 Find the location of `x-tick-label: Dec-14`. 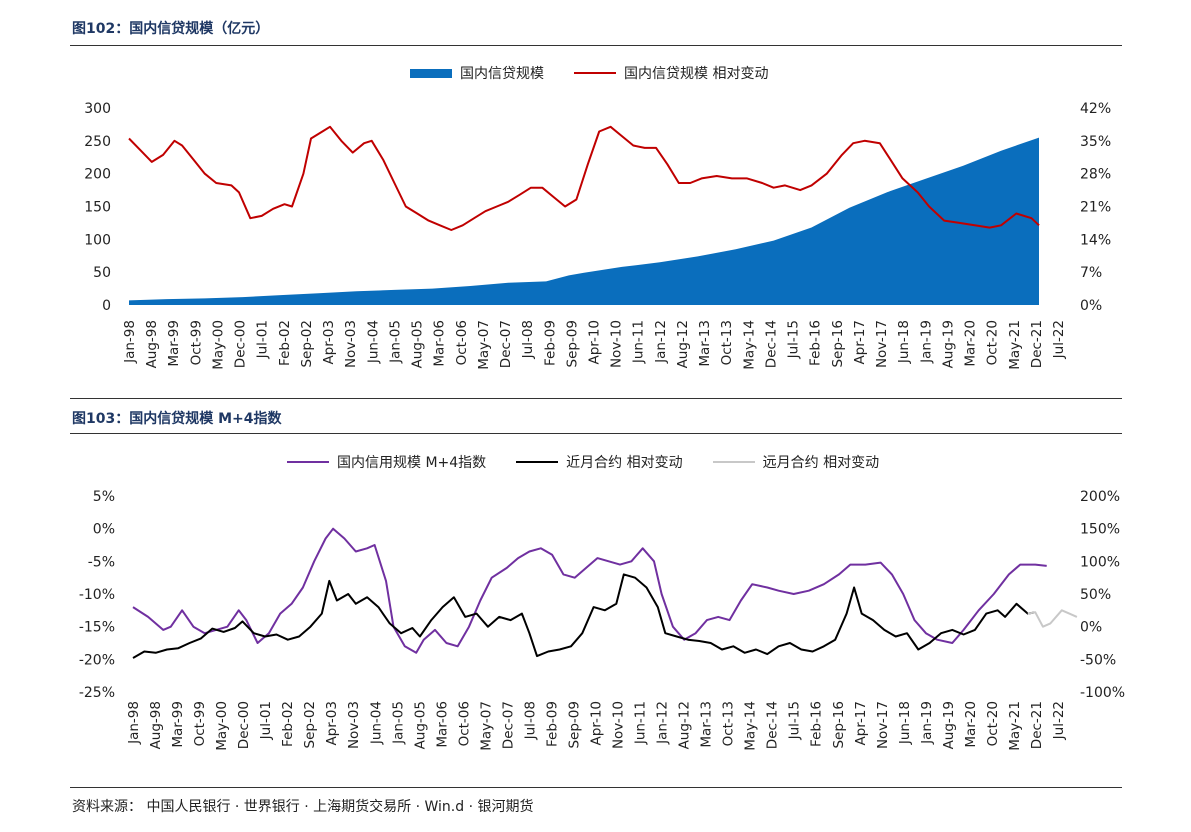

x-tick-label: Dec-14 is located at coordinates (773, 725).